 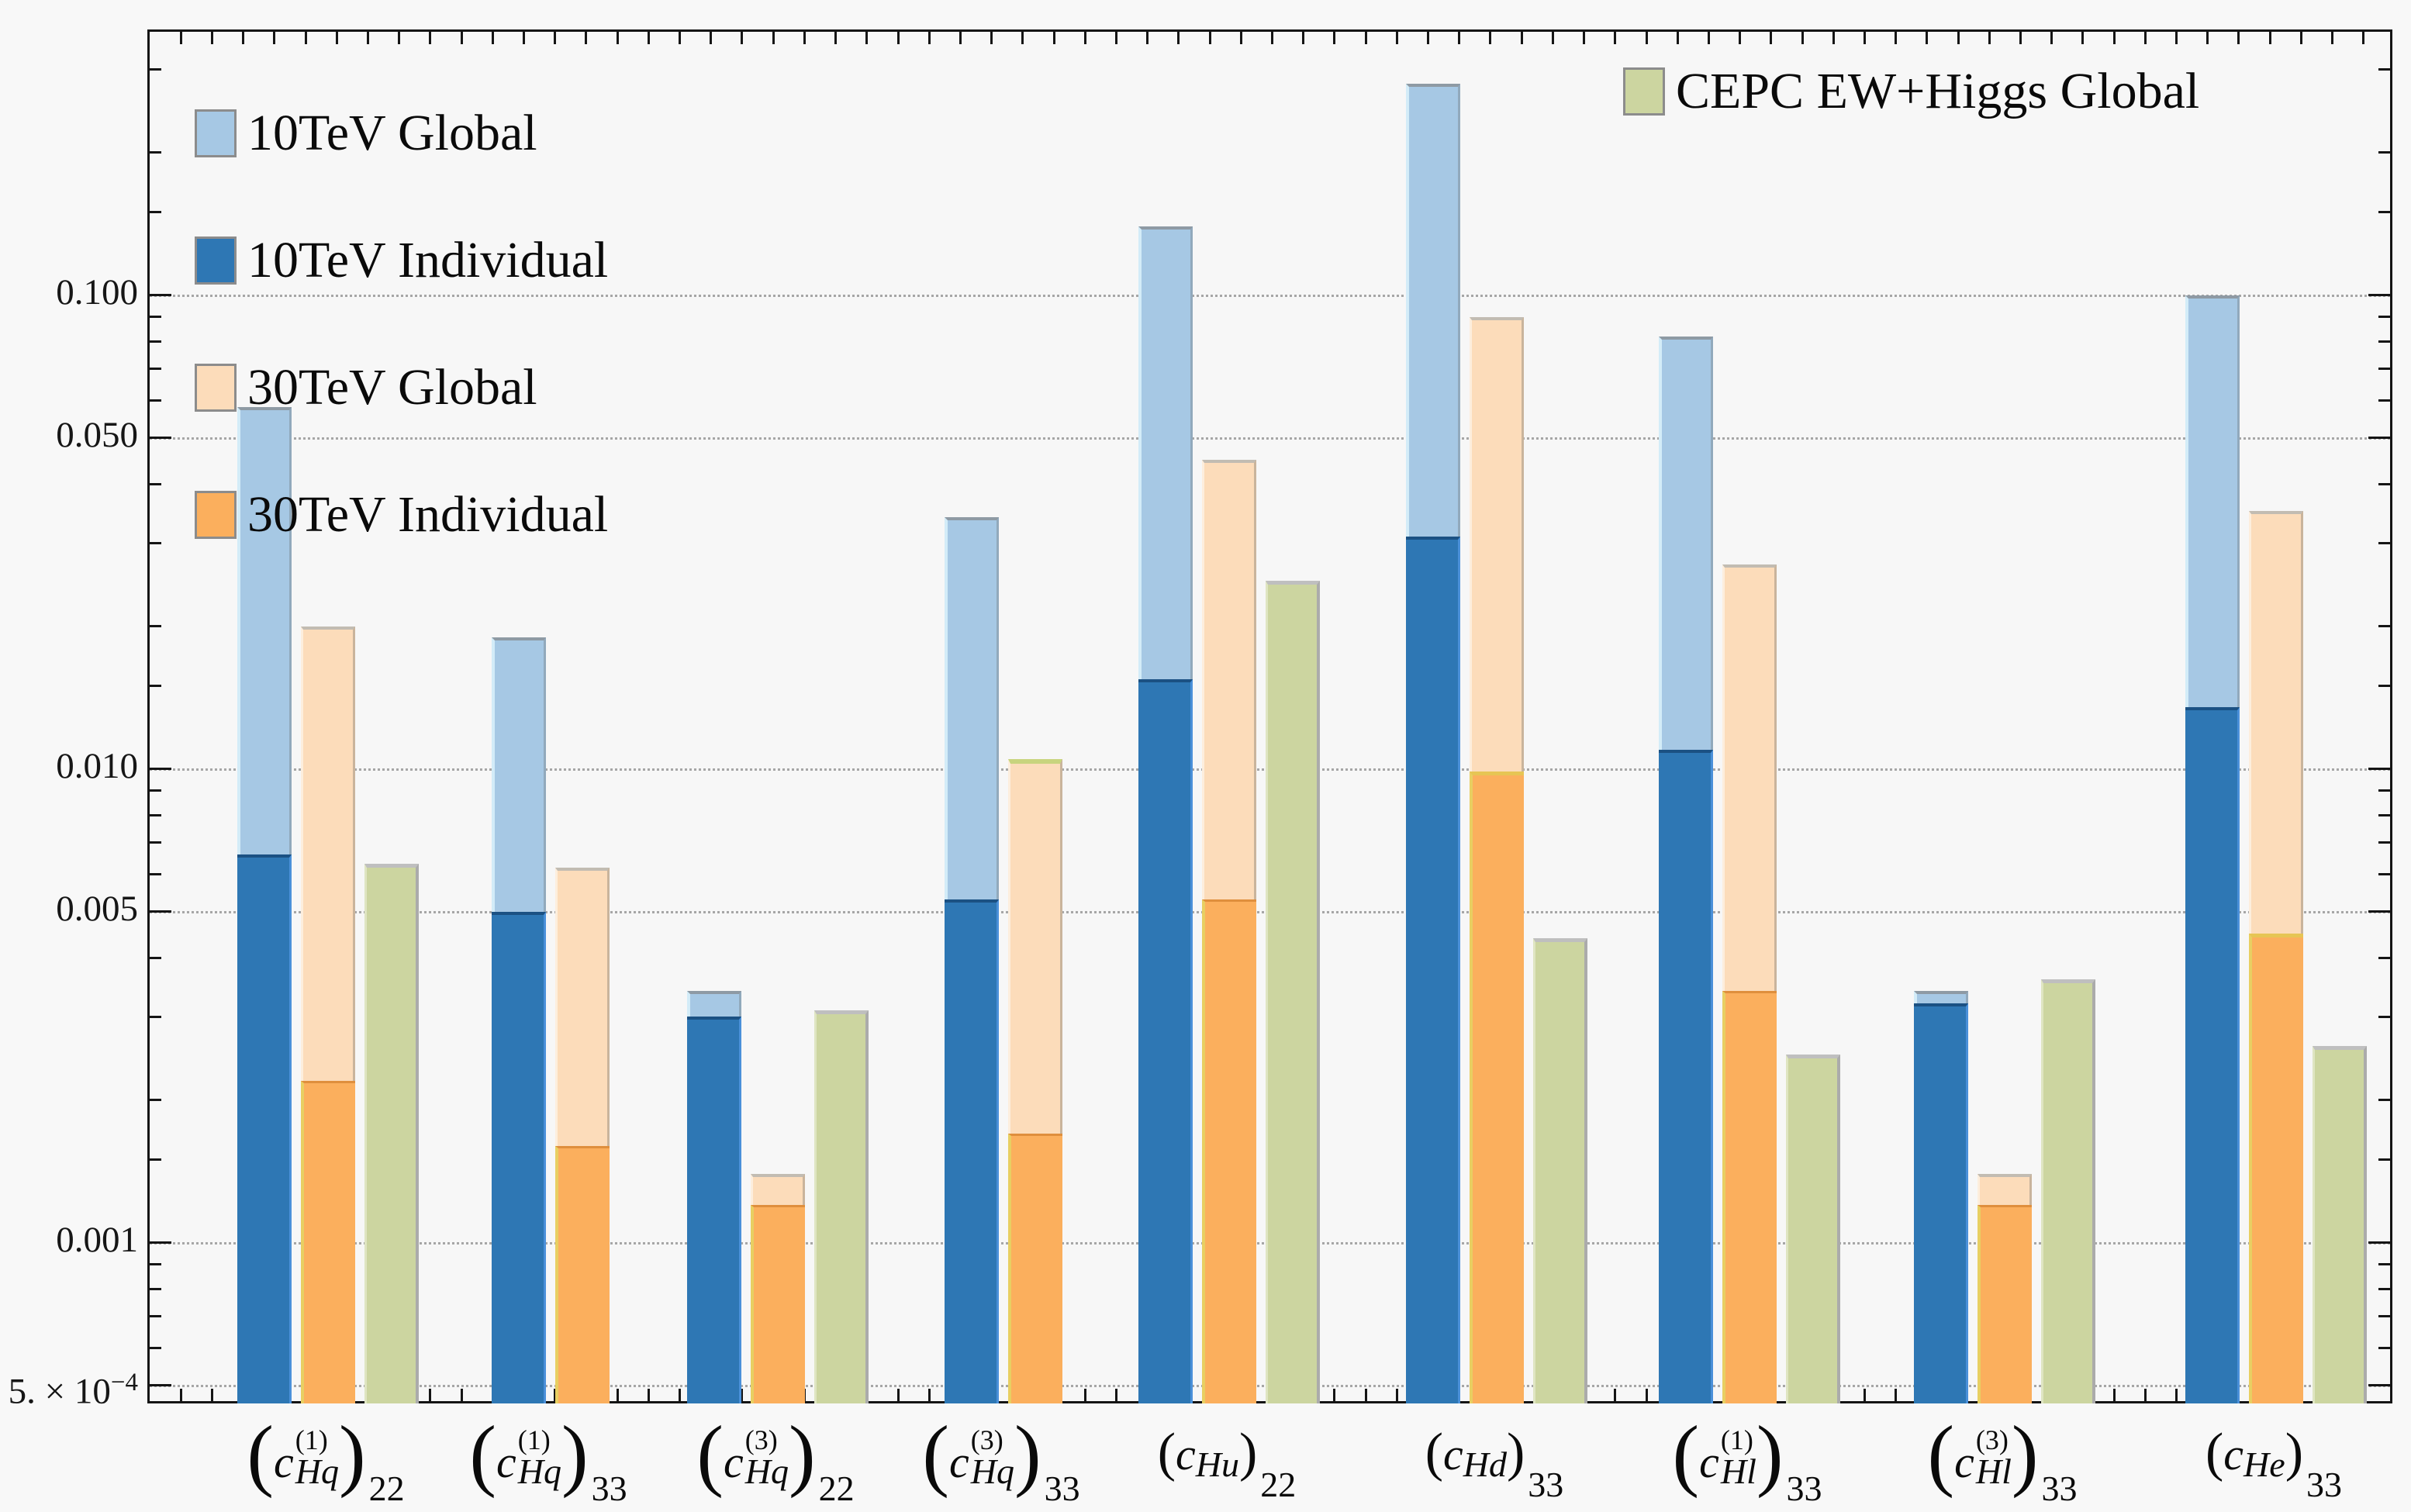 What do you see at coordinates (2002, 1459) in the screenshot?
I see `x-tick-label-hl-33: (c (3) Hl) 33` at bounding box center [2002, 1459].